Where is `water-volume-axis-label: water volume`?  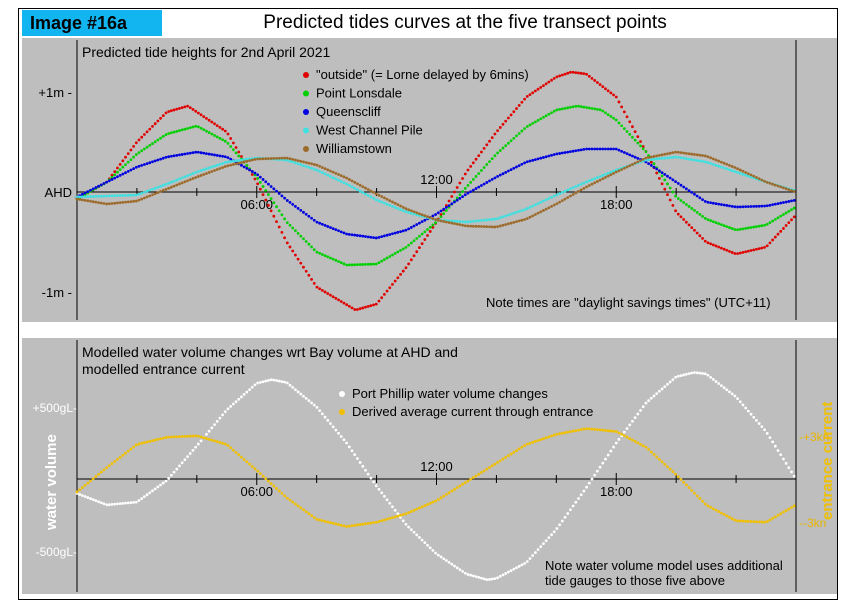 water-volume-axis-label: water volume is located at coordinates (51, 482).